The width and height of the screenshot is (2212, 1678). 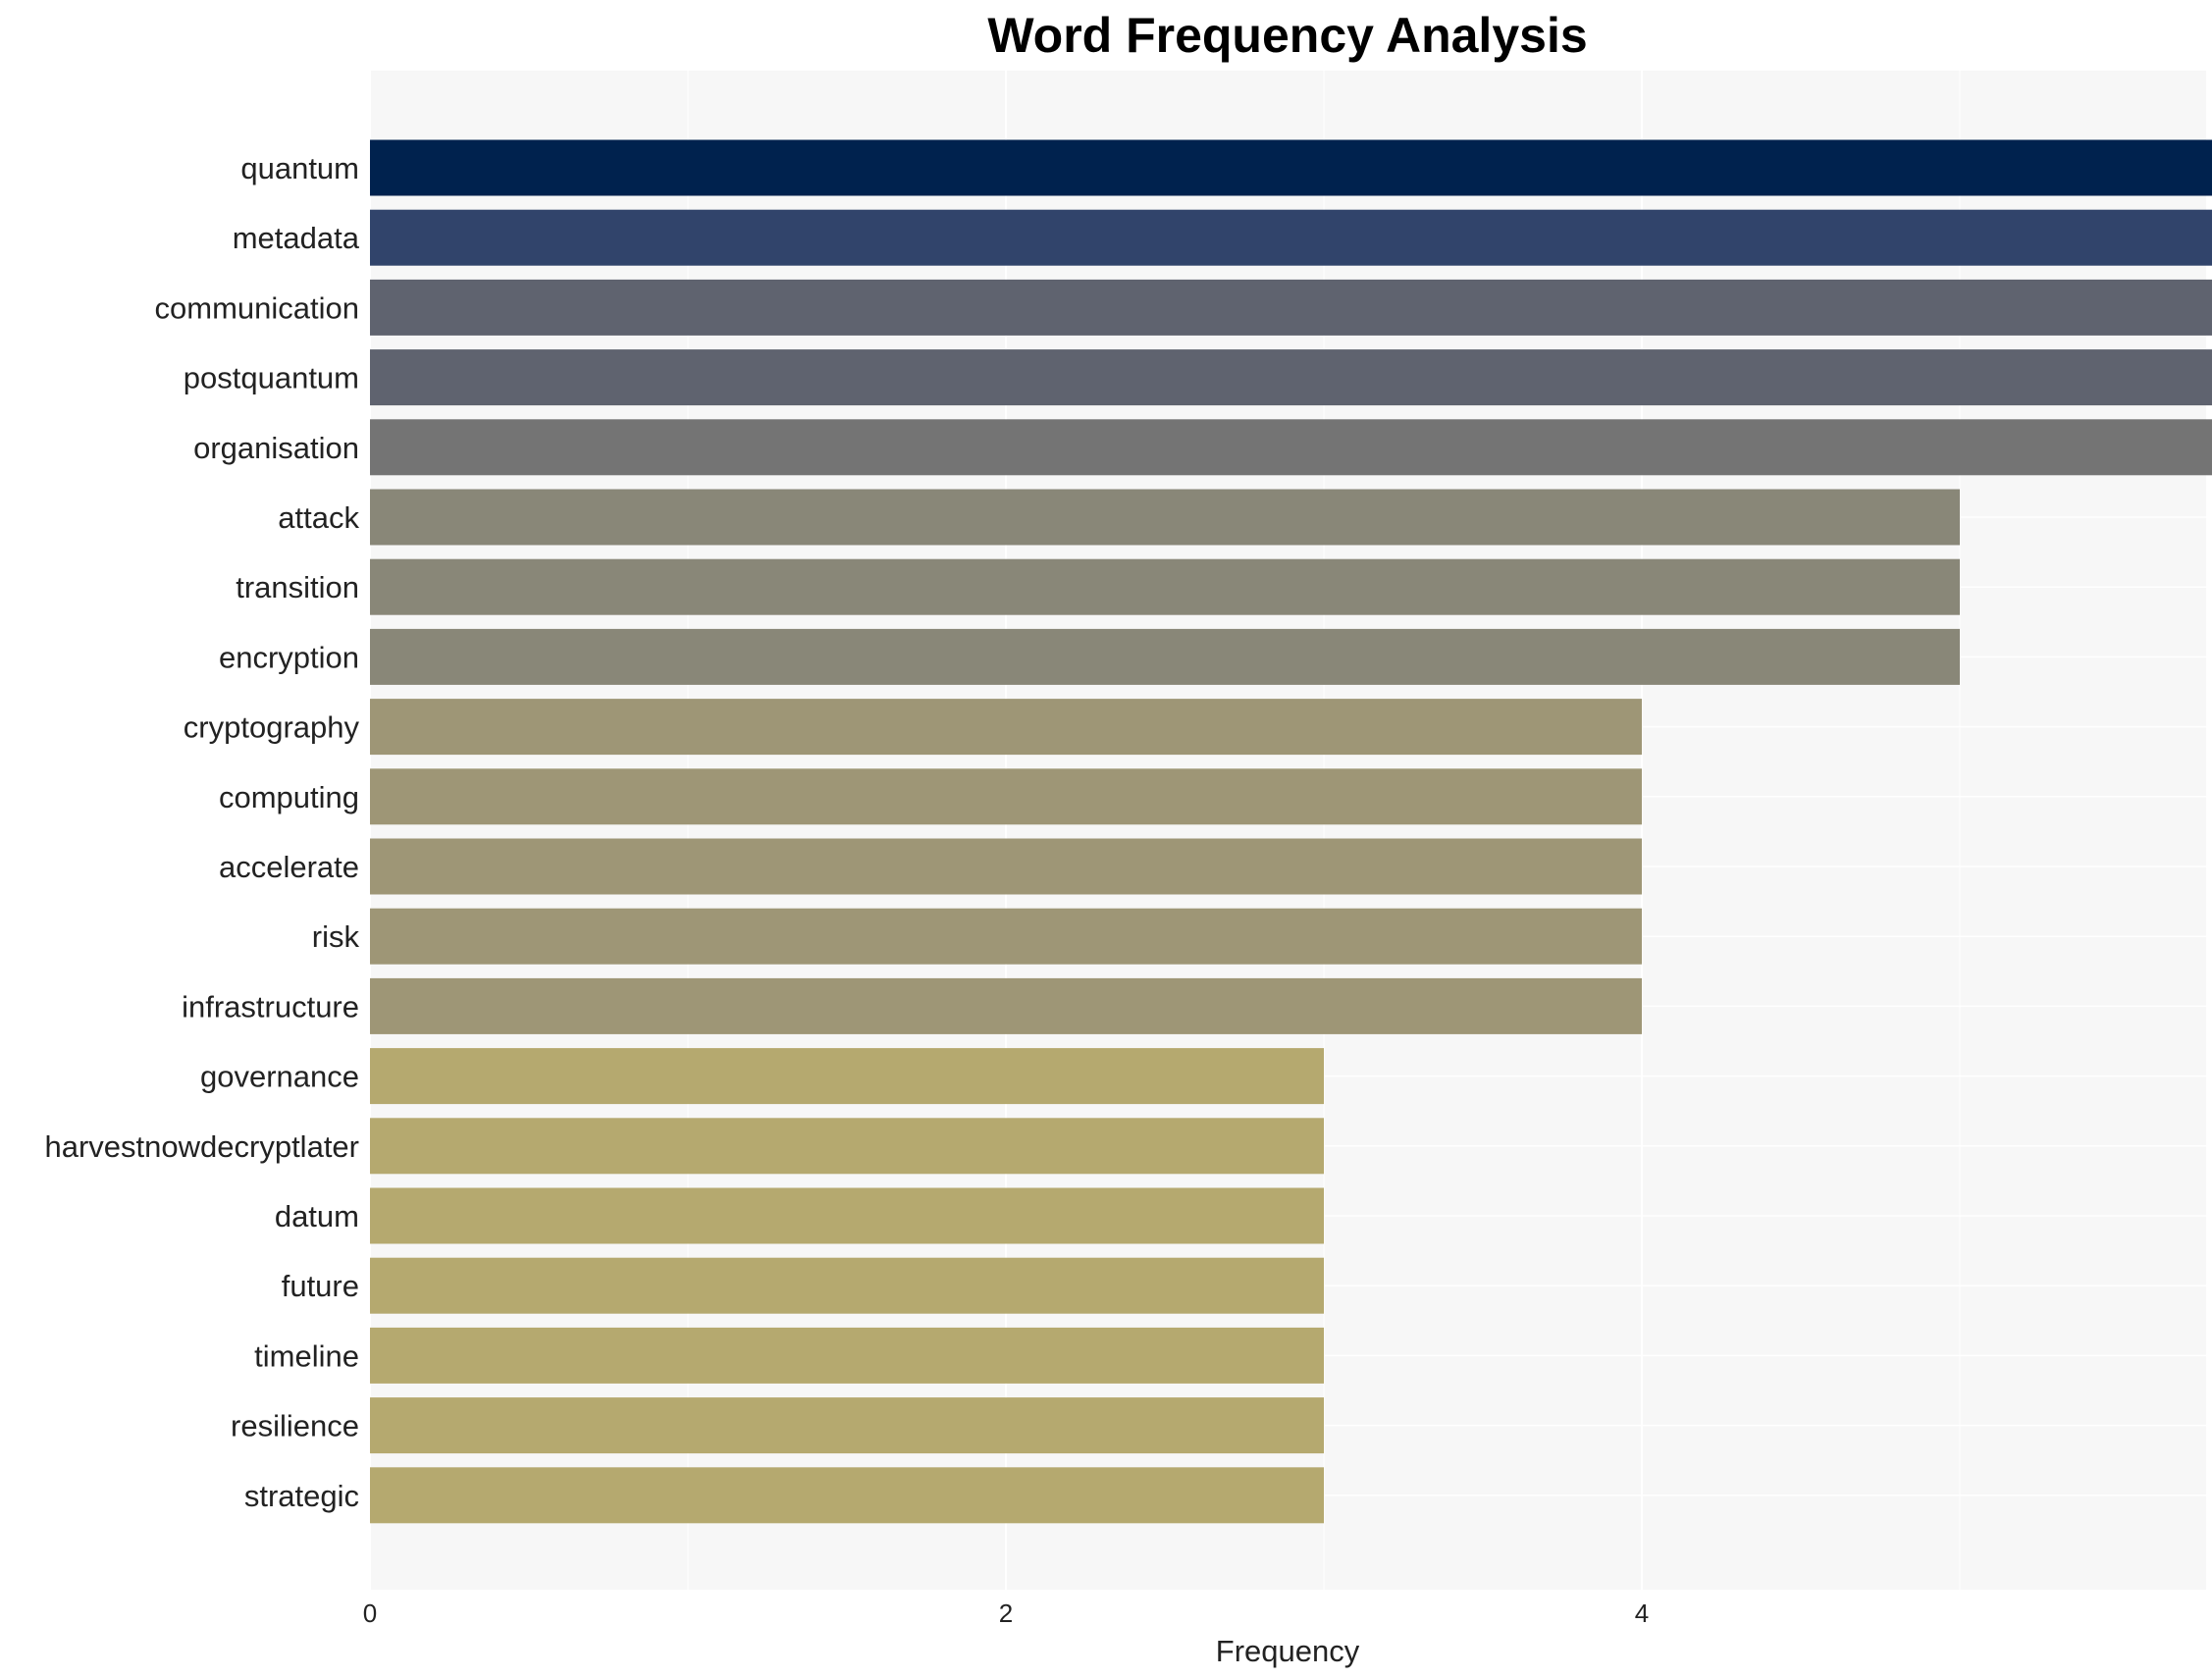 I want to click on category-label-postquantum: postquantum, so click(x=271, y=378).